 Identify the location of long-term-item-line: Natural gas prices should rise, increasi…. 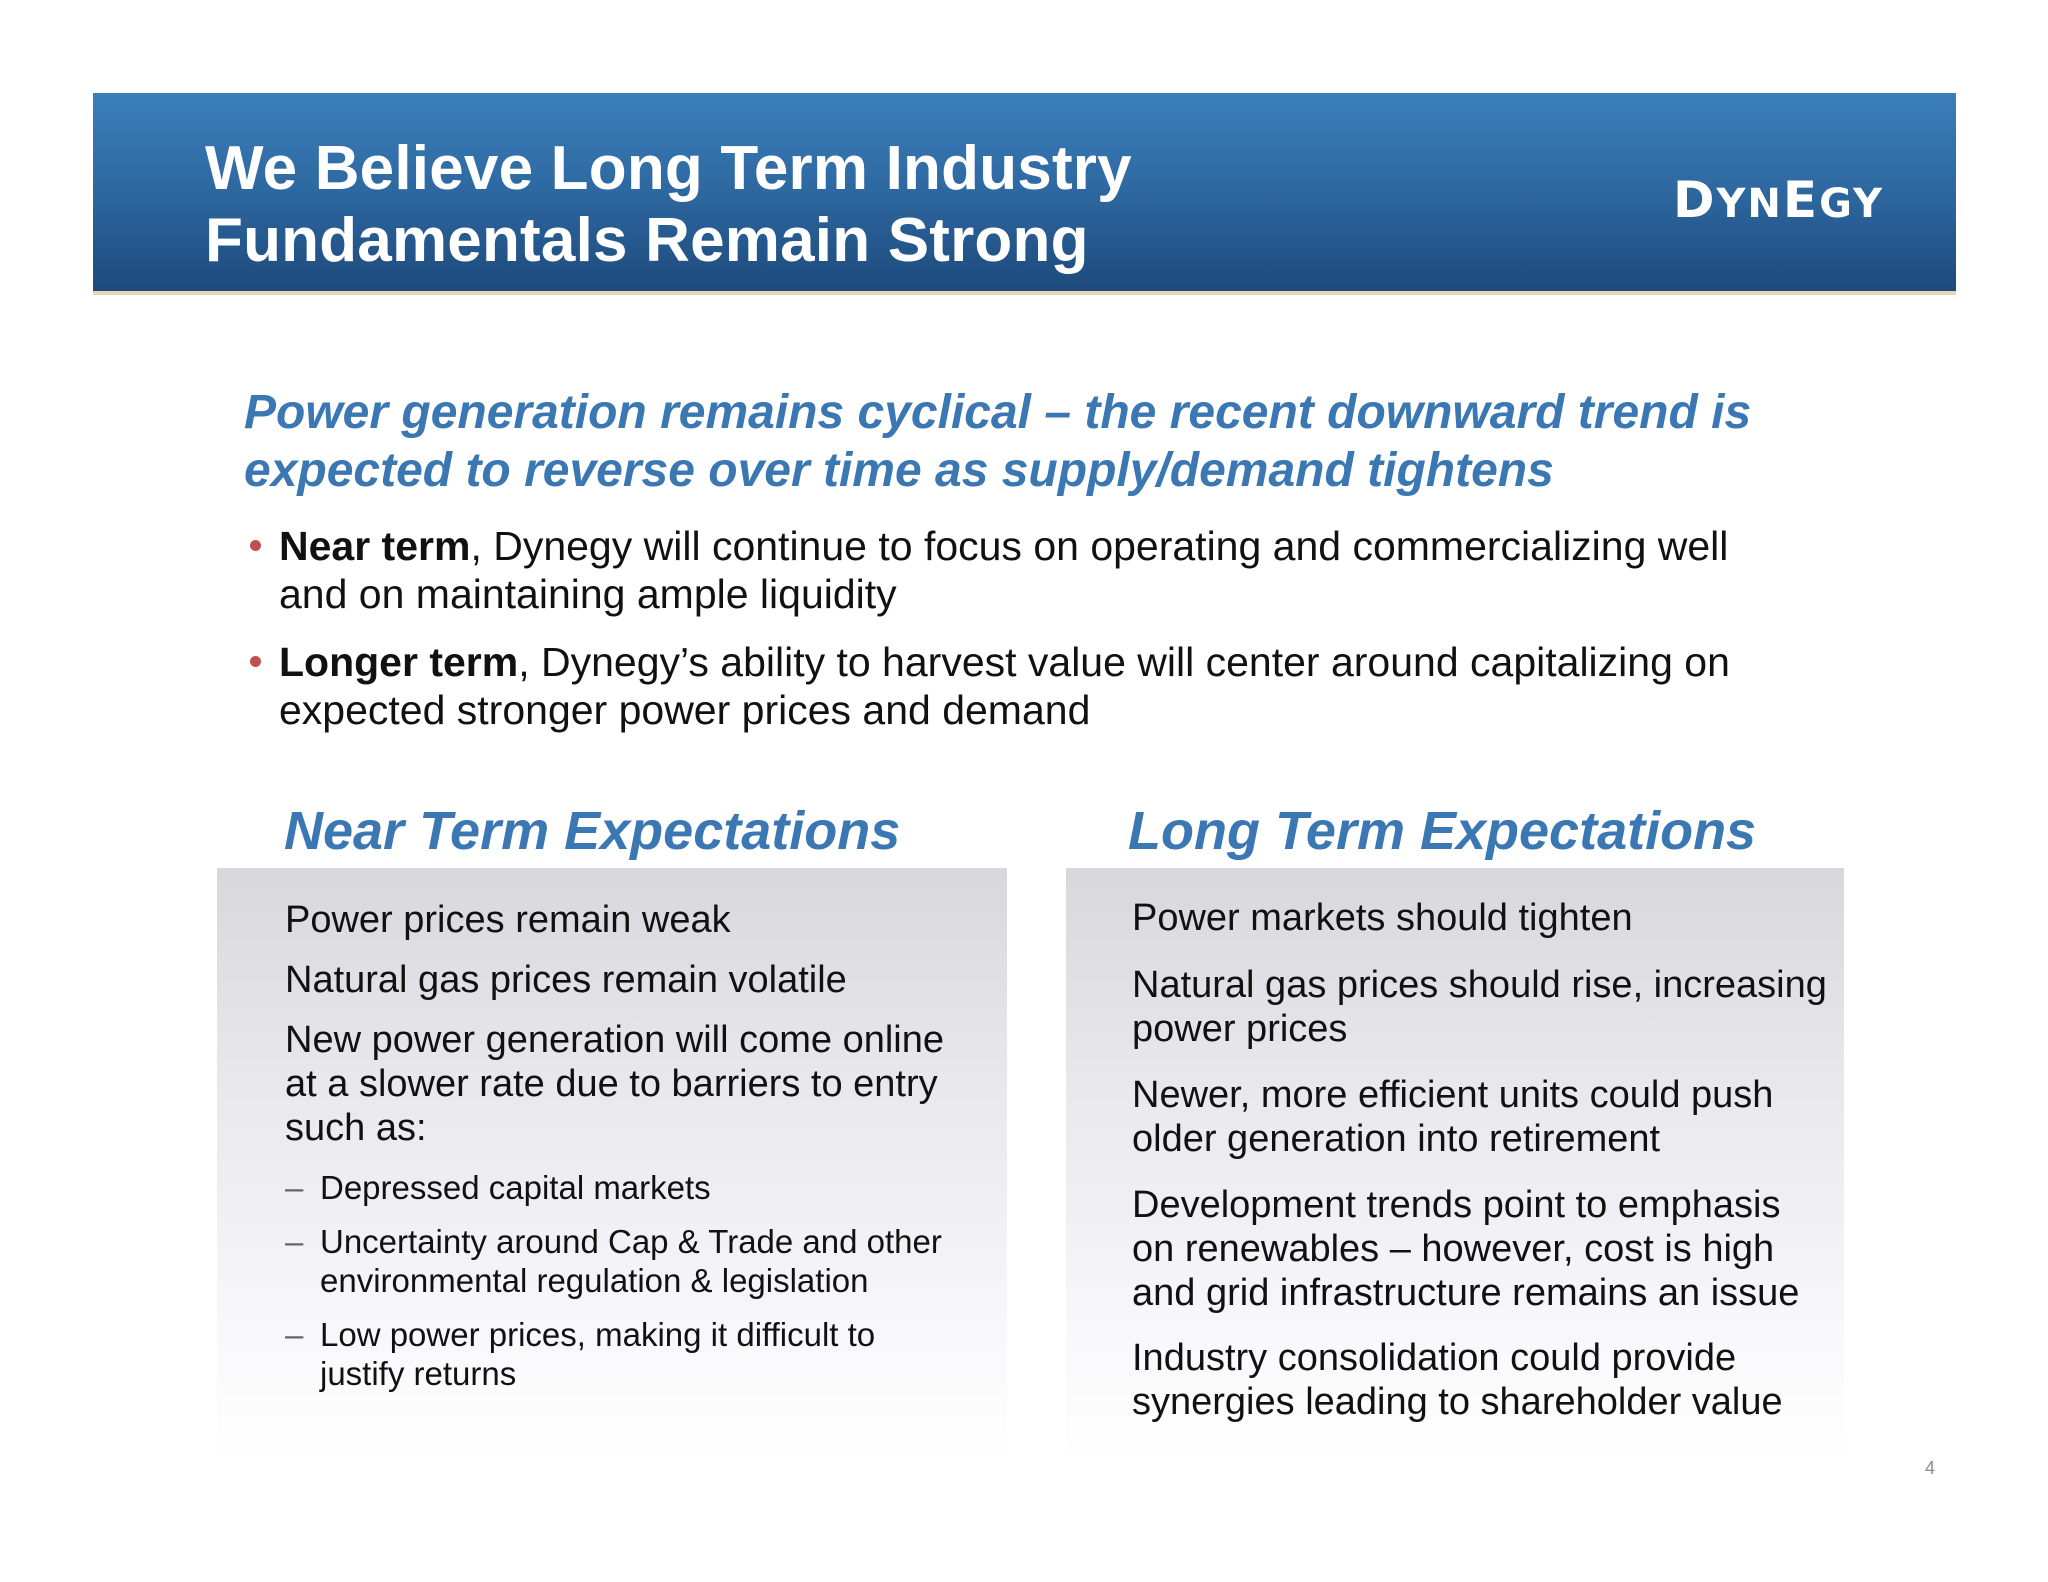
(1479, 985).